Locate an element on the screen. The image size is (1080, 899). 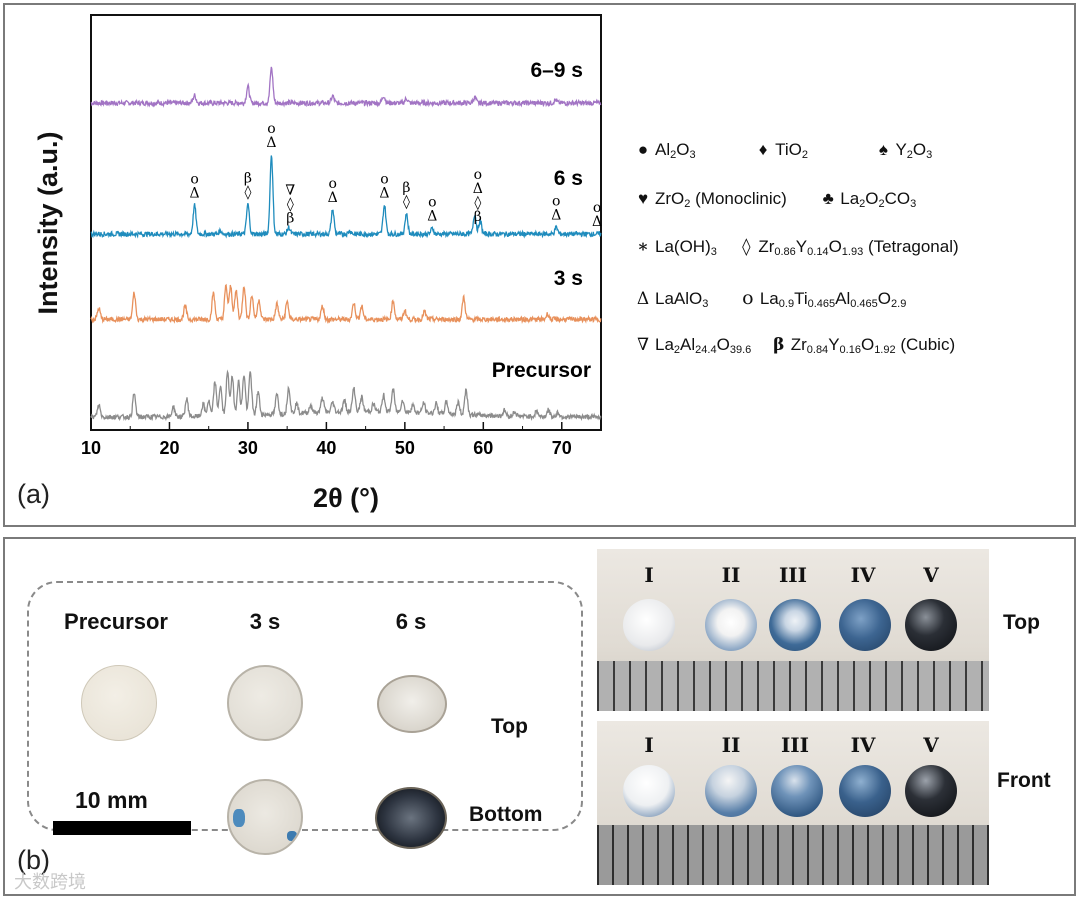
curve-label-3s: 3 s is located at coordinates (568, 278).